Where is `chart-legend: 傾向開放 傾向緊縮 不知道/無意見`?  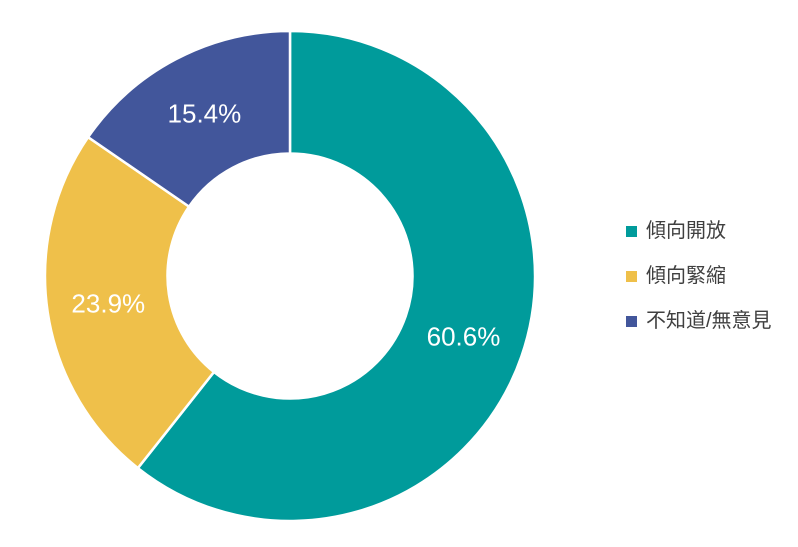
chart-legend: 傾向開放 傾向緊縮 不知道/無意見 is located at coordinates (699, 276).